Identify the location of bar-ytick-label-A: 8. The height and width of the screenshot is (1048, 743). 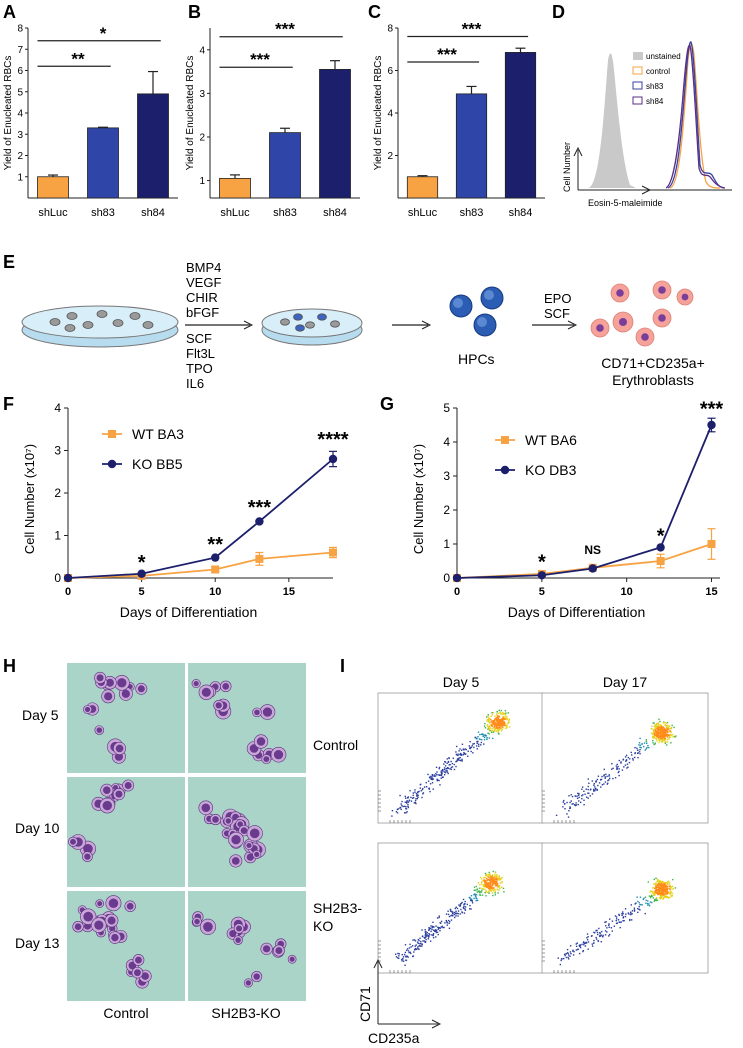
(20, 29).